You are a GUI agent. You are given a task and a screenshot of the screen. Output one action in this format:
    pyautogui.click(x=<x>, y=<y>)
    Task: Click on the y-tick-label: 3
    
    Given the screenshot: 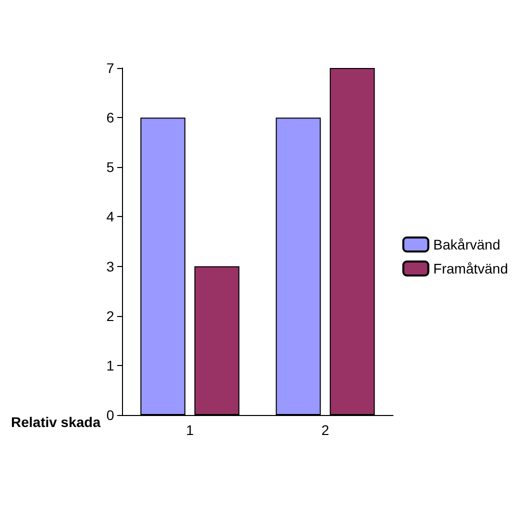 What is the action you would take?
    pyautogui.click(x=110, y=266)
    